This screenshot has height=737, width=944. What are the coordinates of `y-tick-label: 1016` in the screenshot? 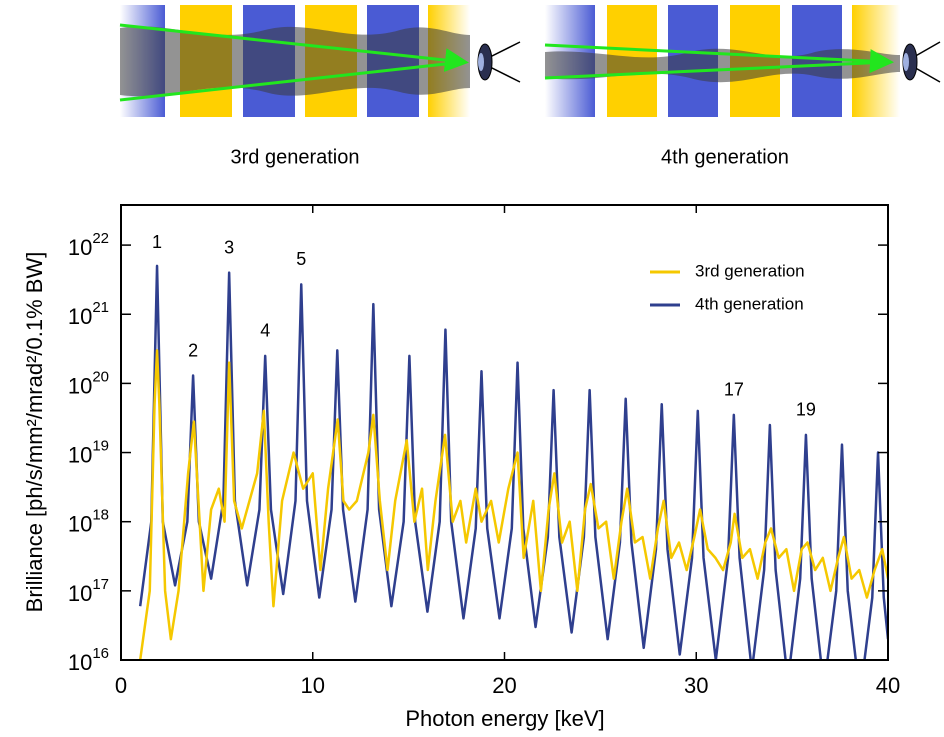 It's located at (88, 660).